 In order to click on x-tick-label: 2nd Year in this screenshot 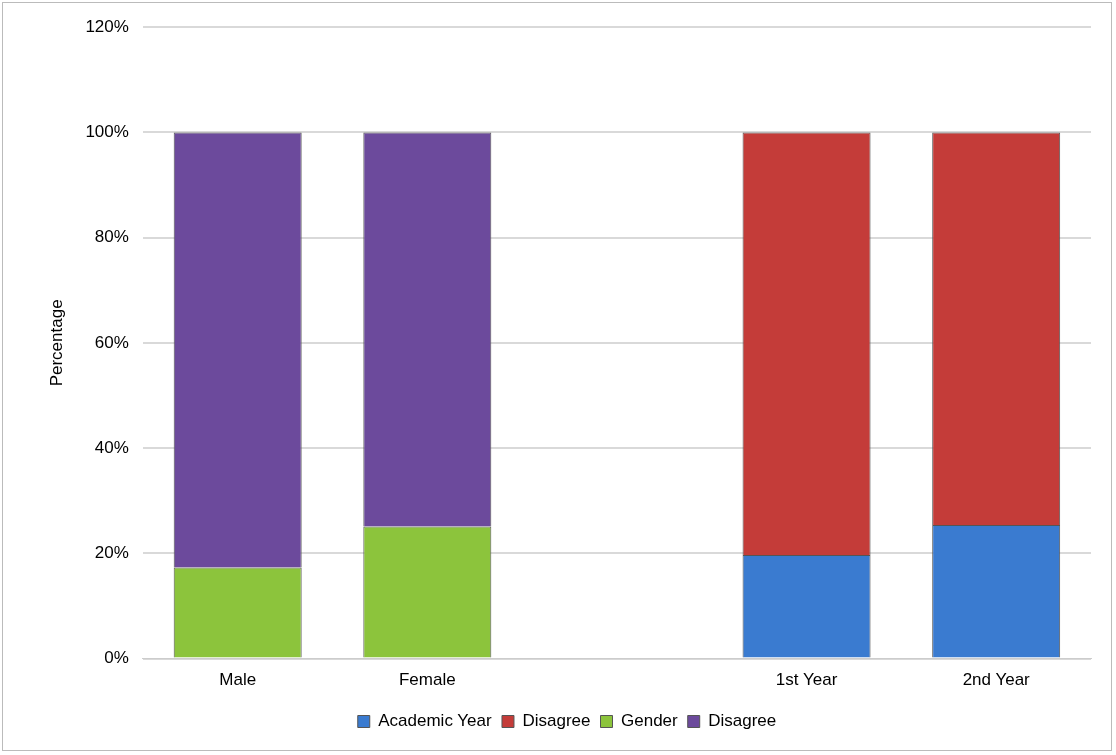, I will do `click(996, 680)`.